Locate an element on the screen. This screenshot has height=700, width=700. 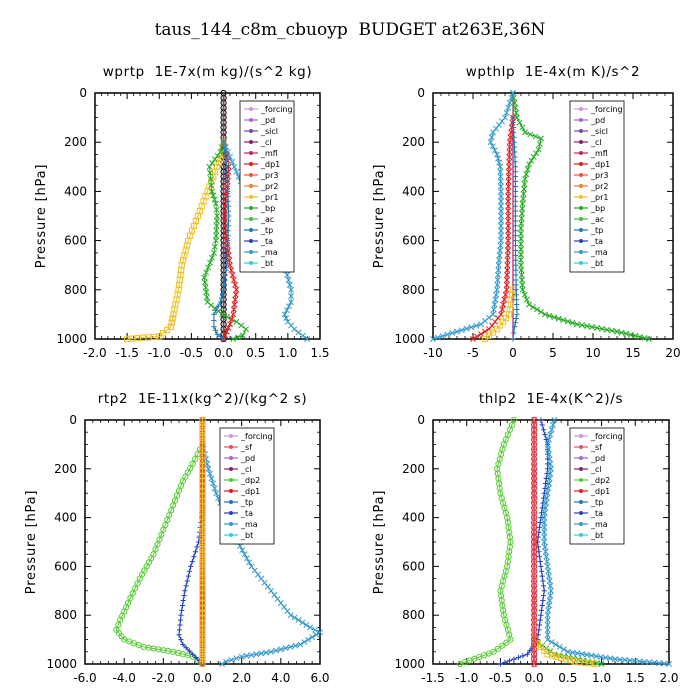
plot-frame is located at coordinates (553, 216).